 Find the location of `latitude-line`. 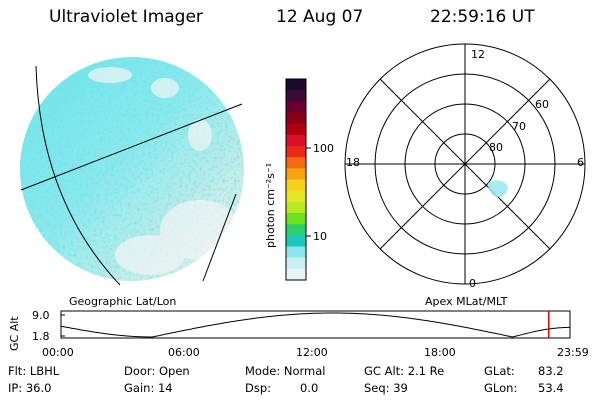

latitude-line is located at coordinates (131, 147).